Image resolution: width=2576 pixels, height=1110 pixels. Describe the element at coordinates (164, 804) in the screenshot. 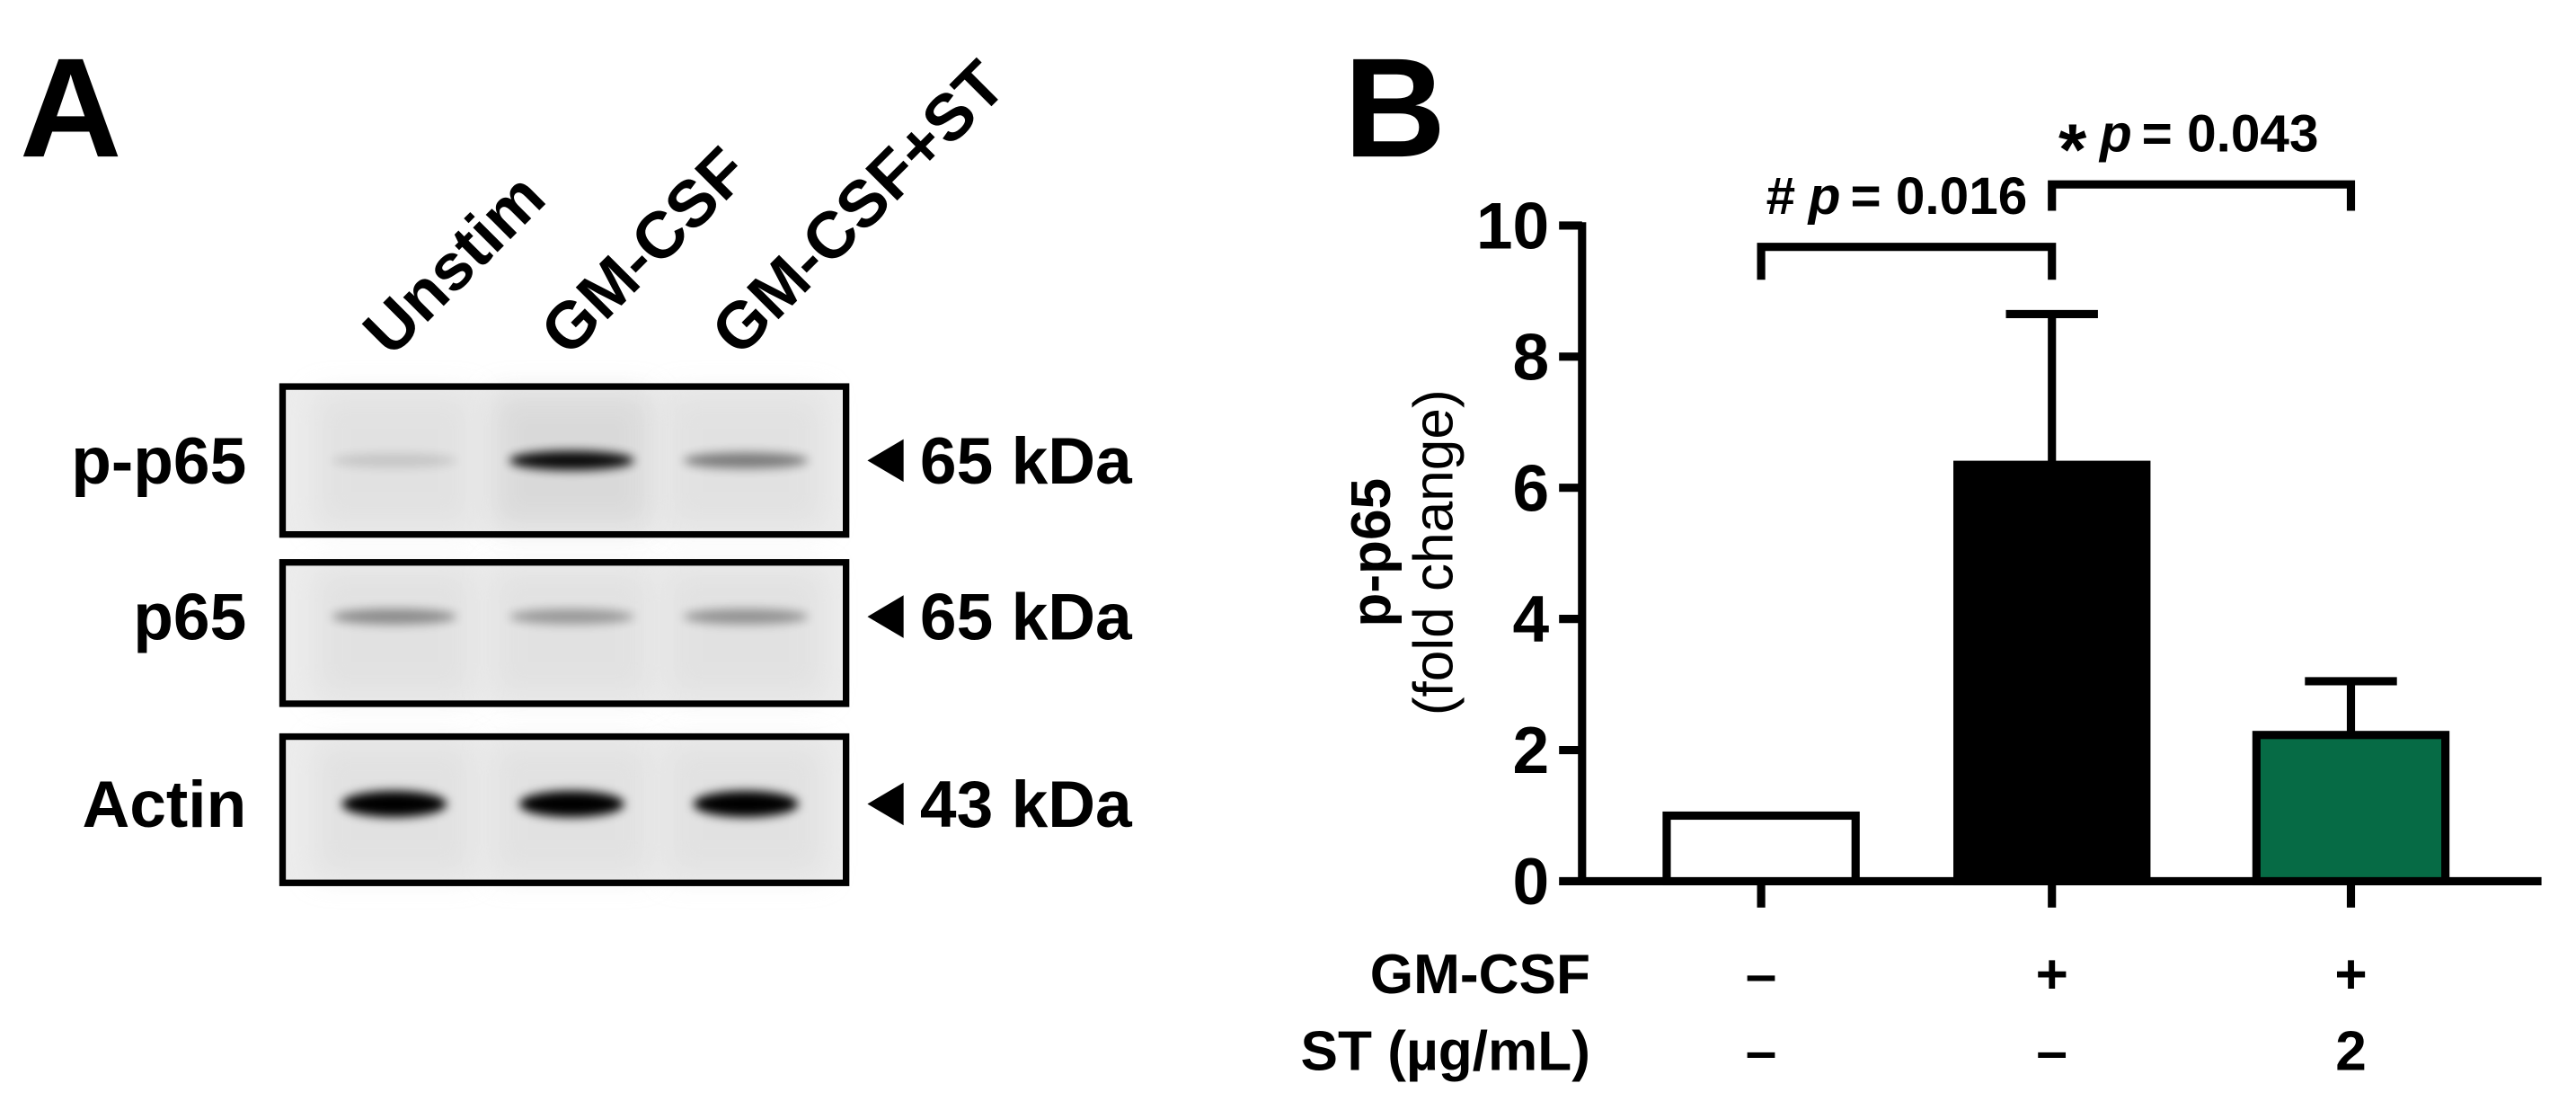

I see `blot-name: Actin` at that location.